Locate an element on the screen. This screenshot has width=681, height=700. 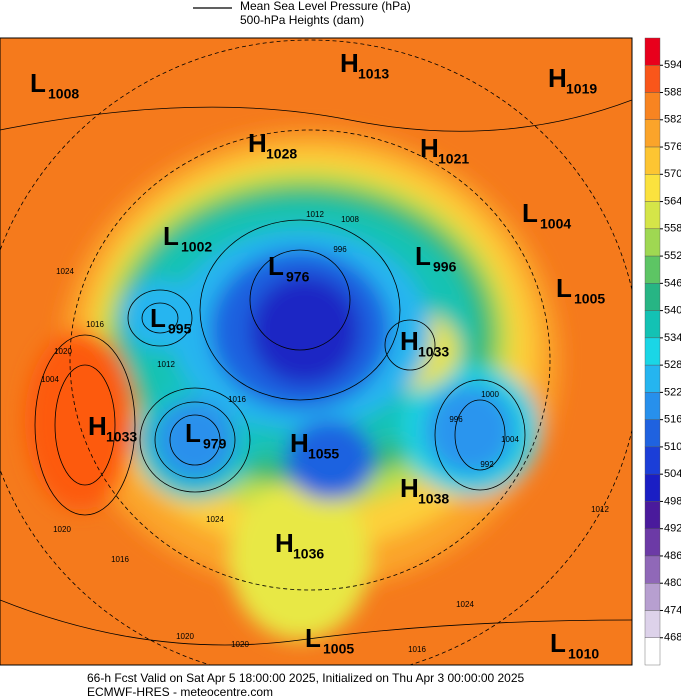
center-pressure: 1008 is located at coordinates (63, 94).